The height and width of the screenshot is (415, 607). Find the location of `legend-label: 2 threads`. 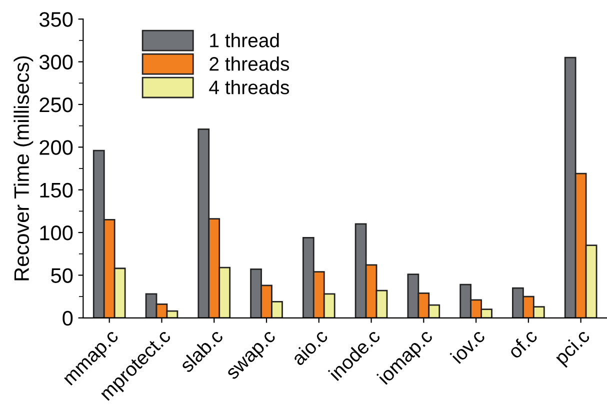

legend-label: 2 threads is located at coordinates (250, 63).